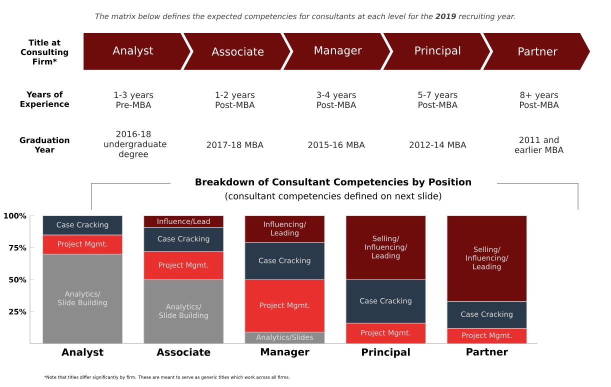 Image resolution: width=611 pixels, height=387 pixels. What do you see at coordinates (183, 352) in the screenshot?
I see `x-tick-label: Associate` at bounding box center [183, 352].